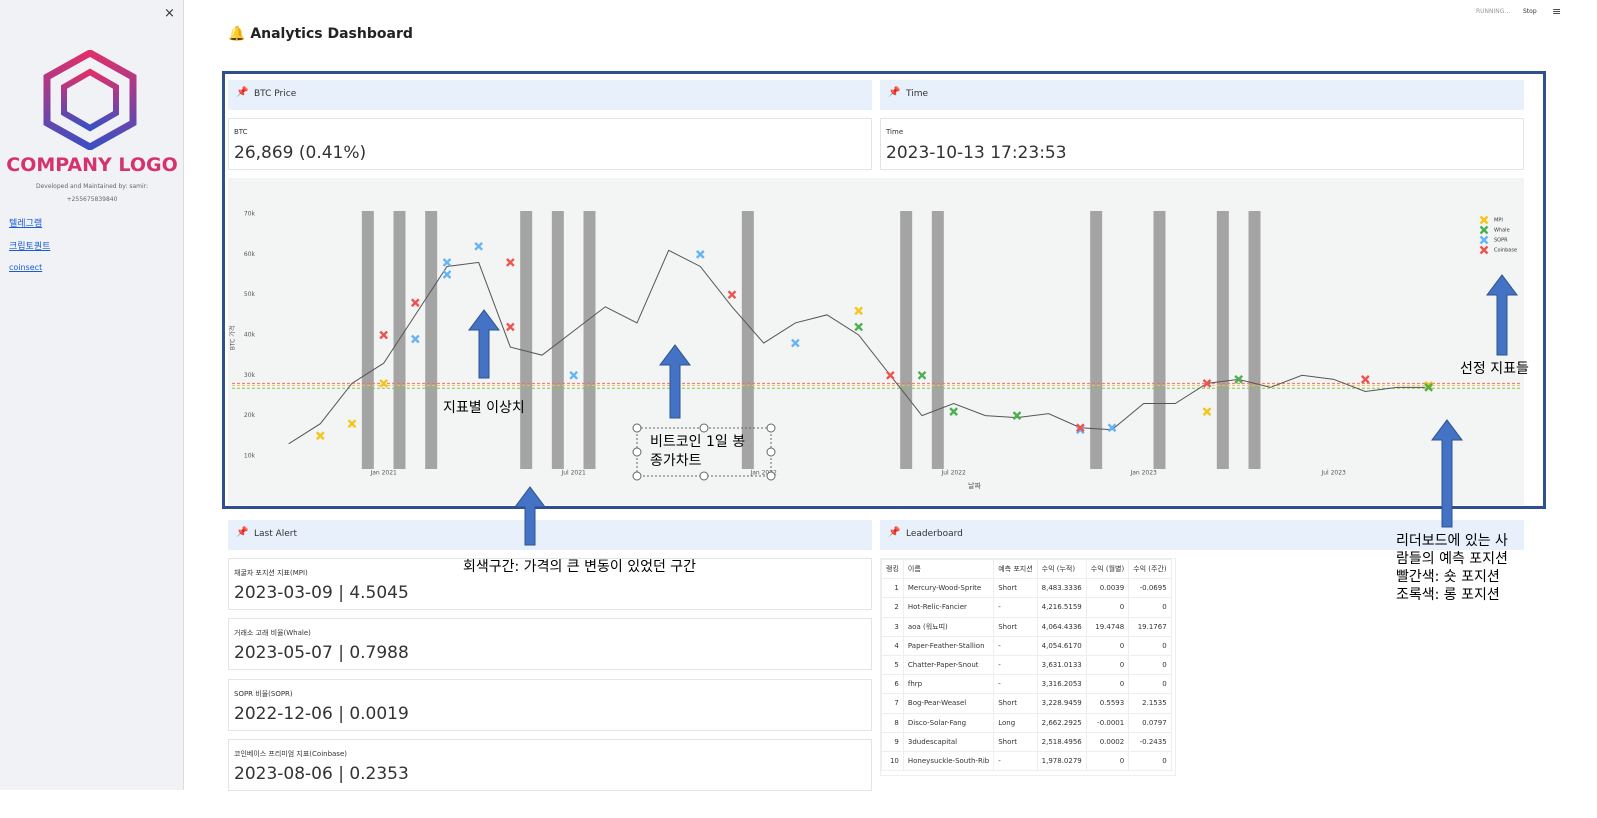  I want to click on metric-value: 2023-10-13 17:23:53, so click(976, 153).